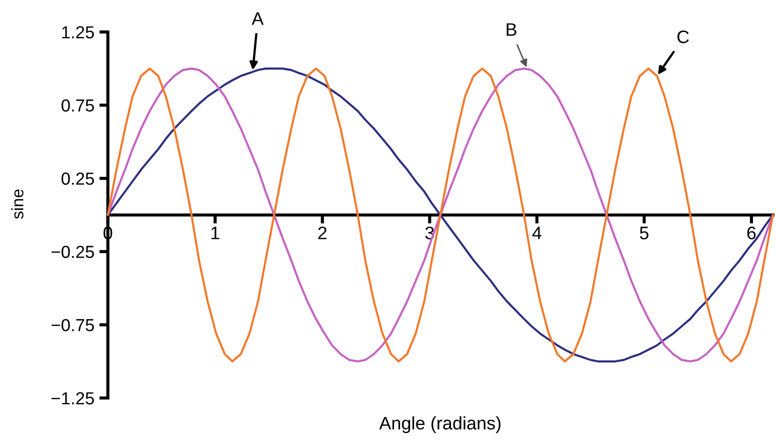 Image resolution: width=776 pixels, height=441 pixels. Describe the element at coordinates (73, 325) in the screenshot. I see `y-tick-label: −0.75` at that location.